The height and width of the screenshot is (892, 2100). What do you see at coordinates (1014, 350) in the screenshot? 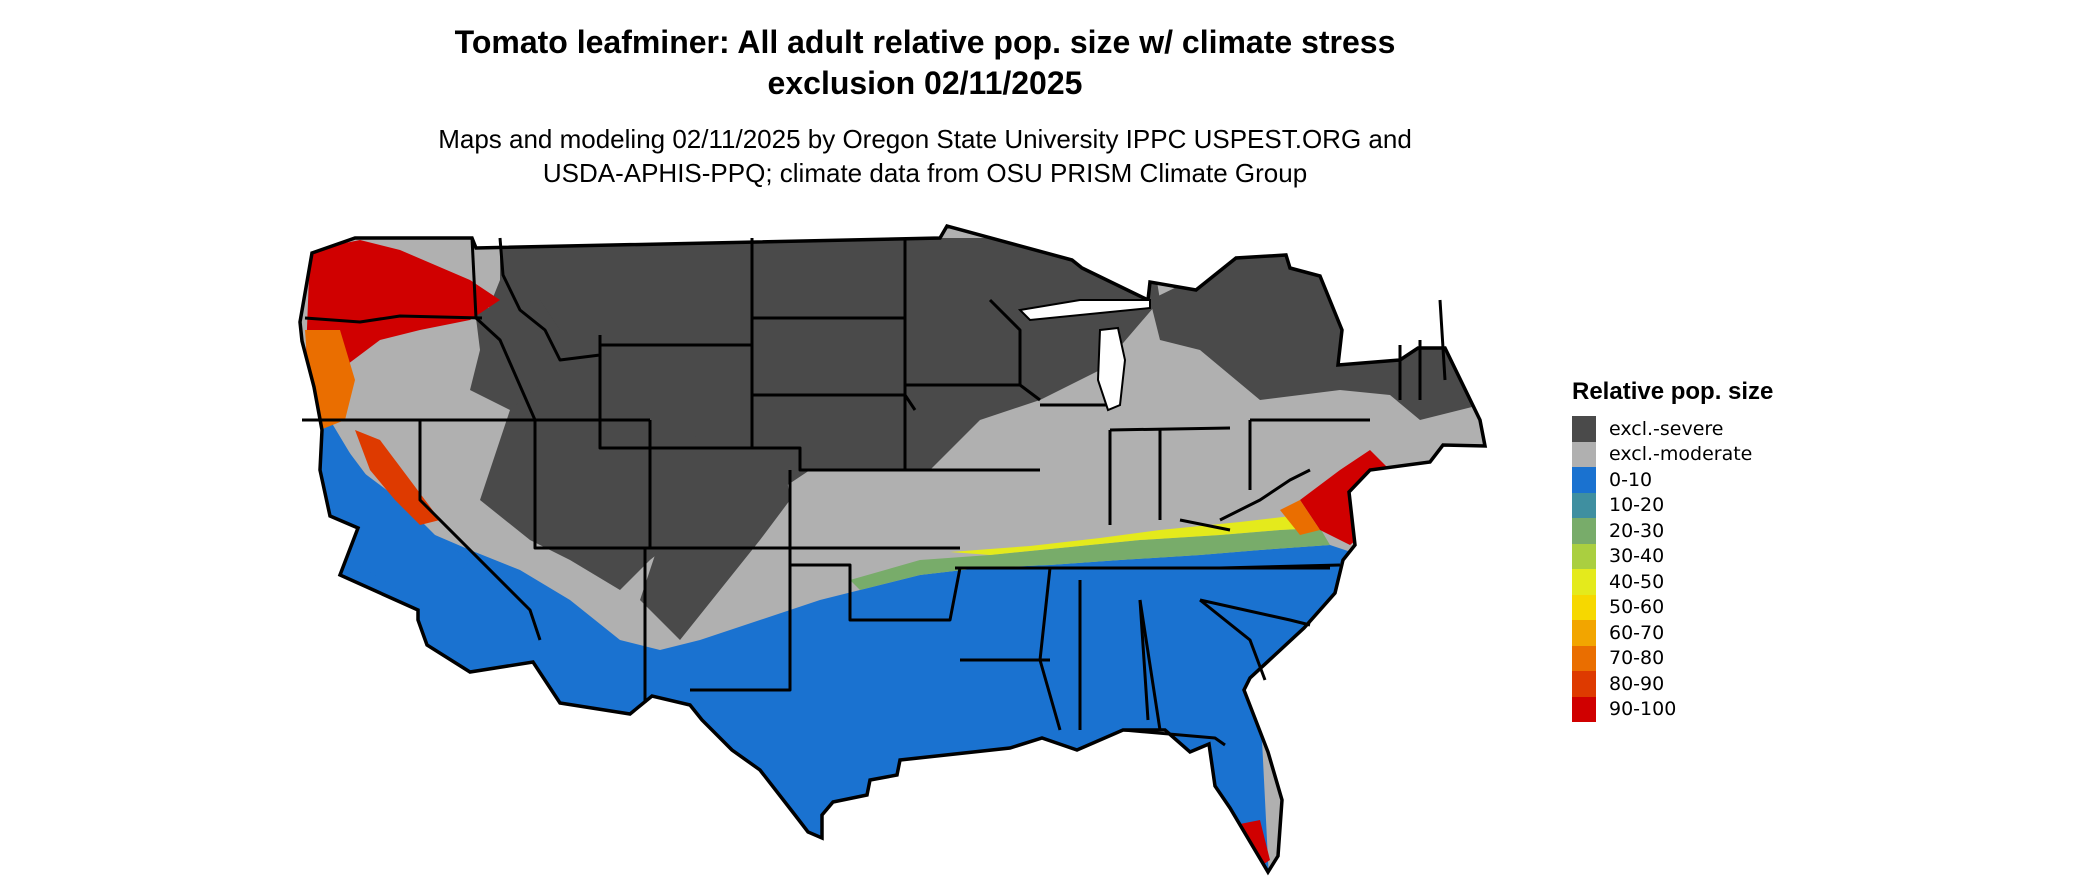
I see `boundary-mn-wi` at bounding box center [1014, 350].